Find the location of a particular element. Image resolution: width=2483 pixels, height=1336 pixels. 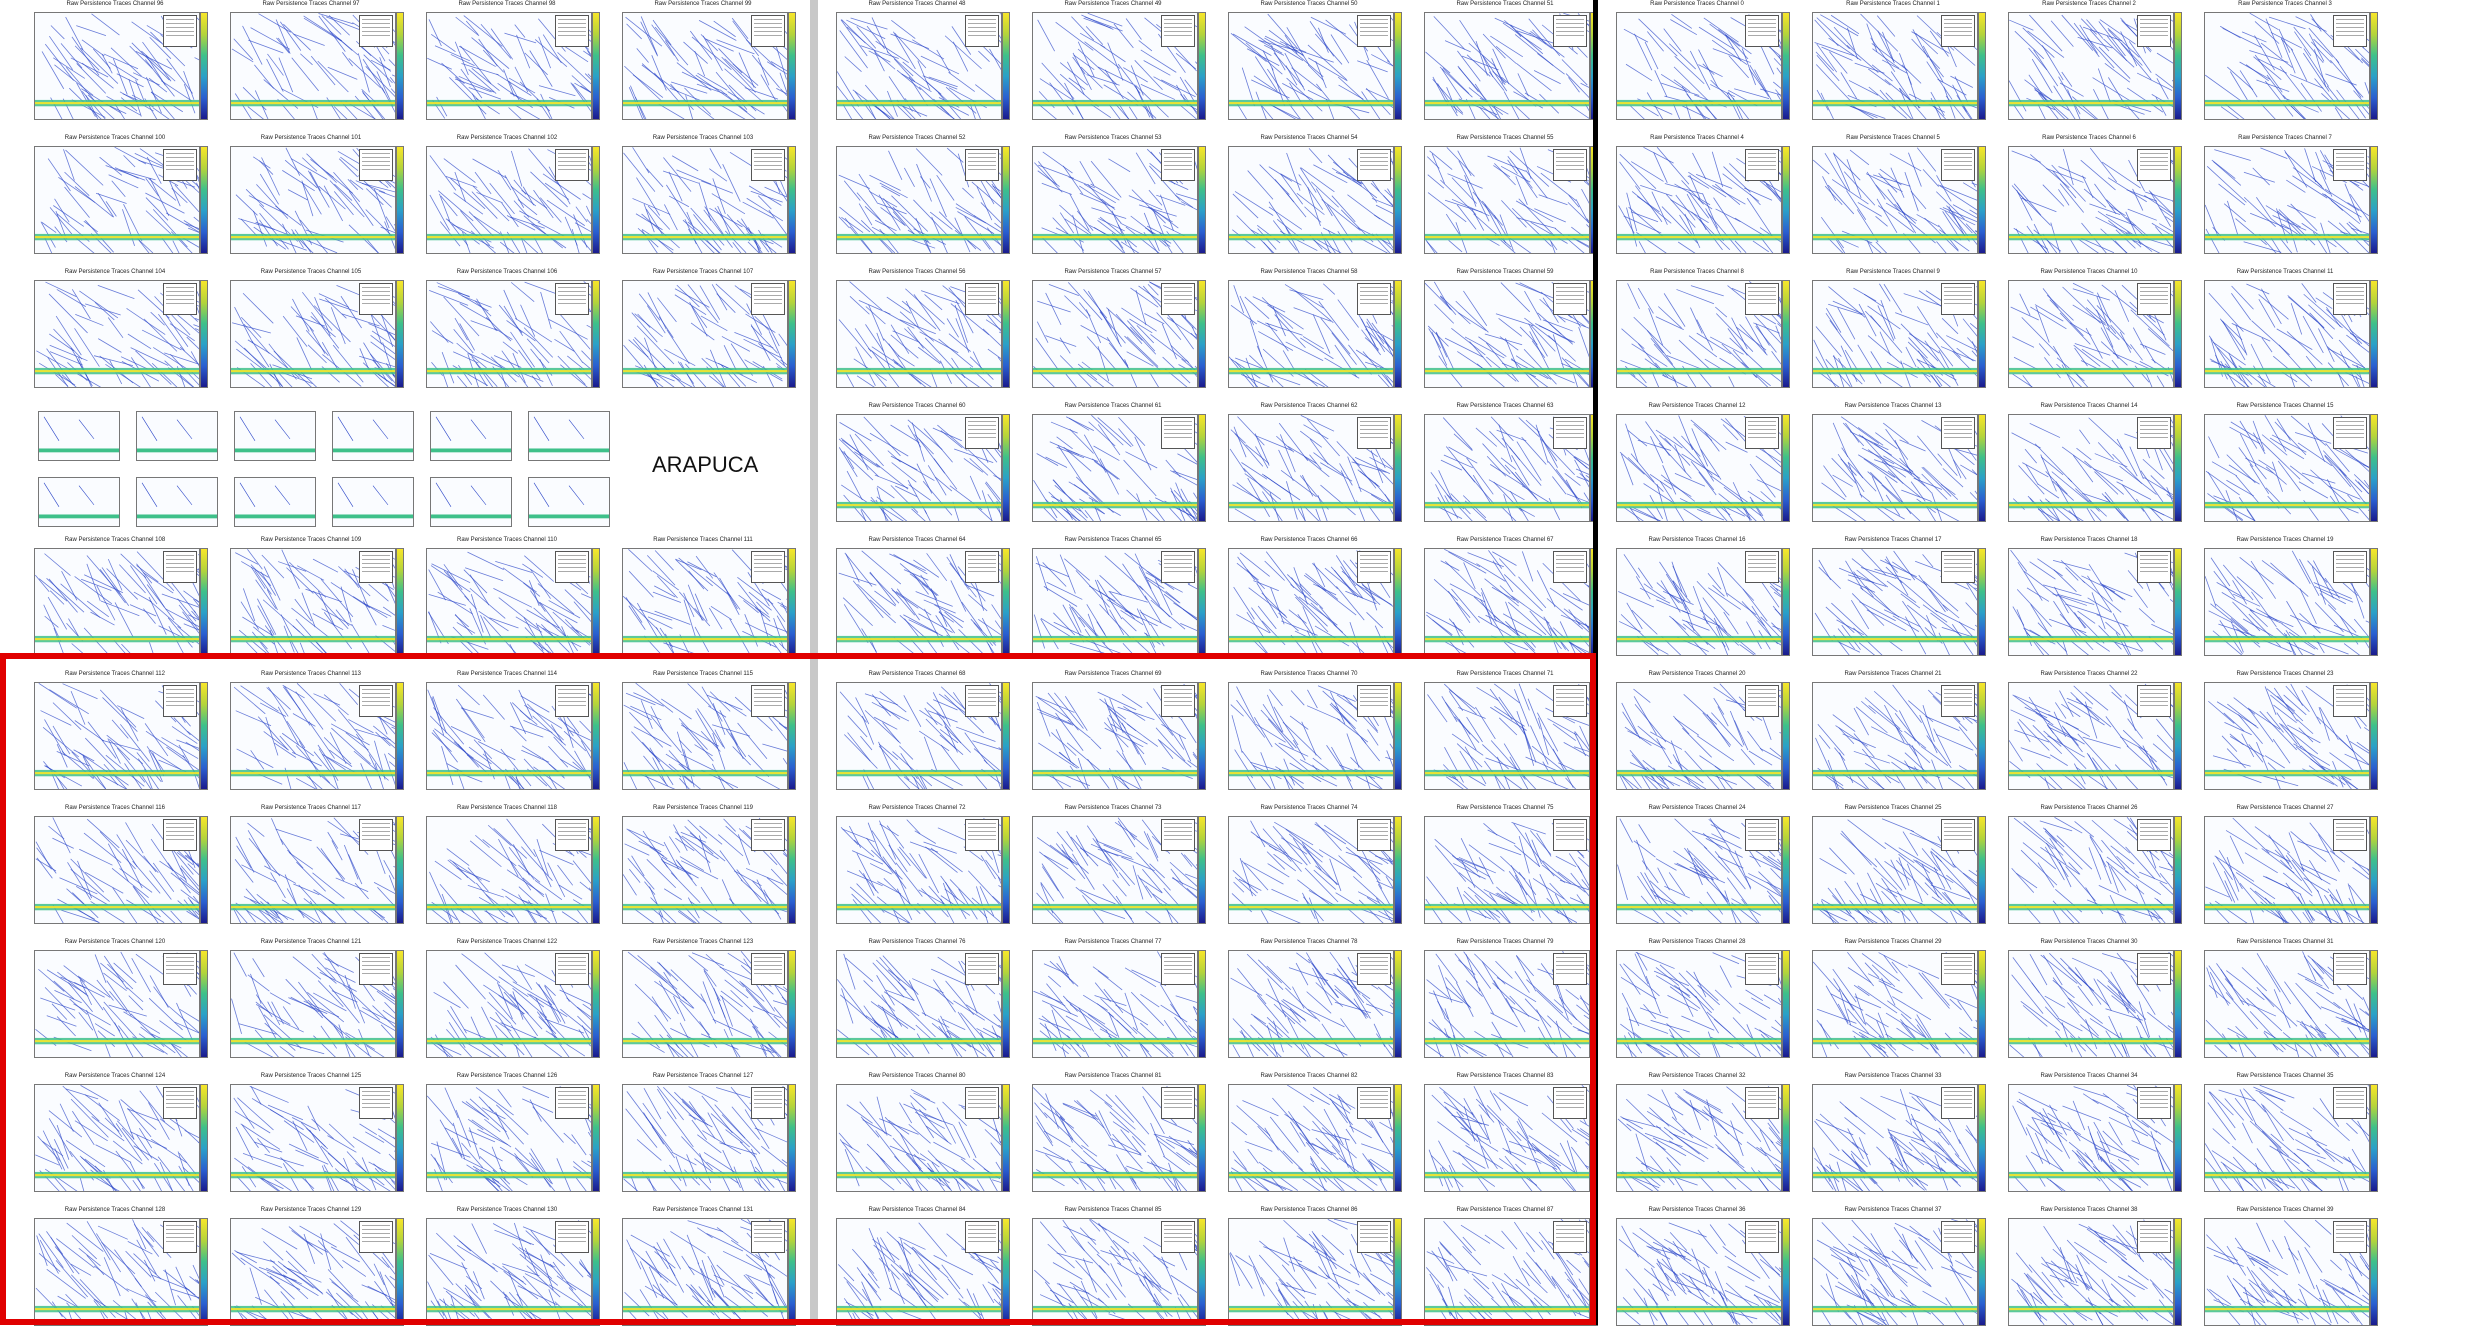

plot-panel: Raw Persistence Traces Channel 16 is located at coordinates (1697, 601).